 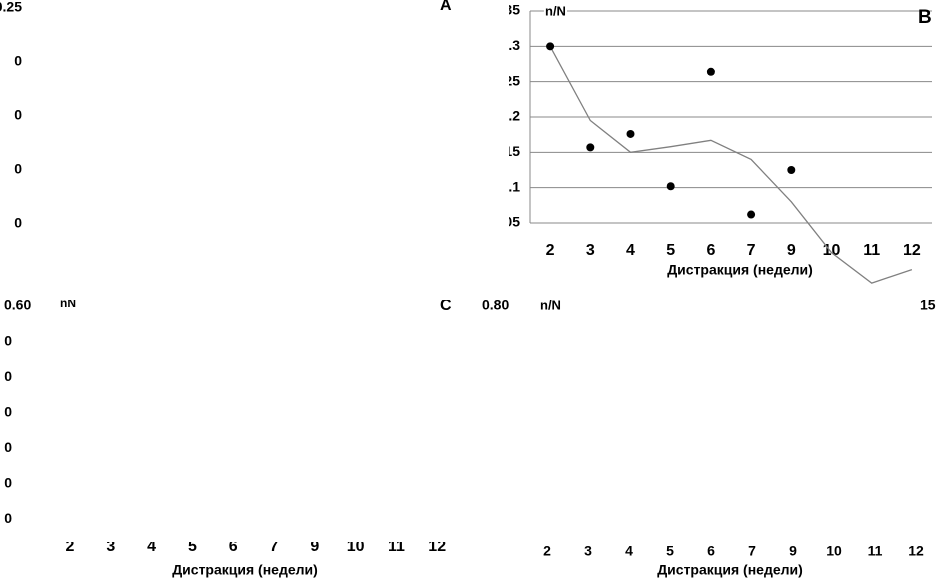 I want to click on panel-label: A, so click(x=446, y=7).